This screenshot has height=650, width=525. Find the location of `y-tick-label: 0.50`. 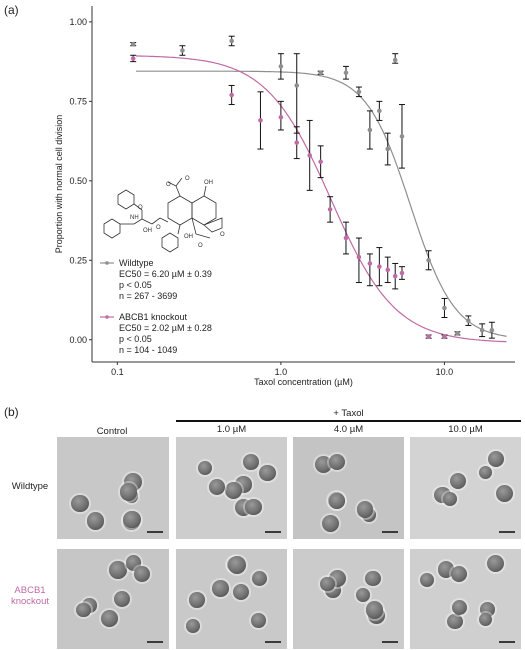

y-tick-label: 0.50 is located at coordinates (78, 181).